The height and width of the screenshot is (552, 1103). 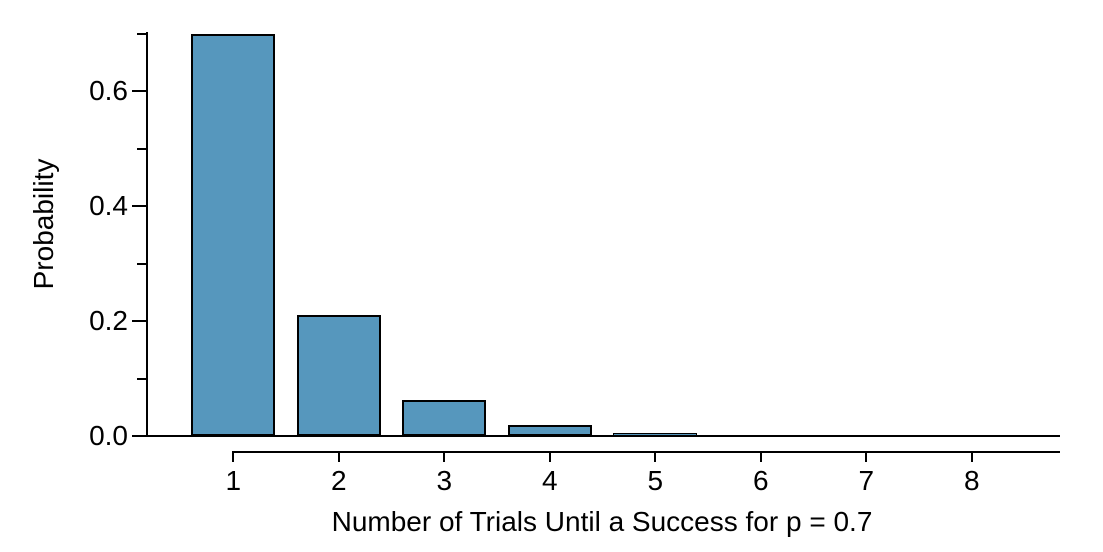 What do you see at coordinates (972, 480) in the screenshot?
I see `x-tick-label: 8` at bounding box center [972, 480].